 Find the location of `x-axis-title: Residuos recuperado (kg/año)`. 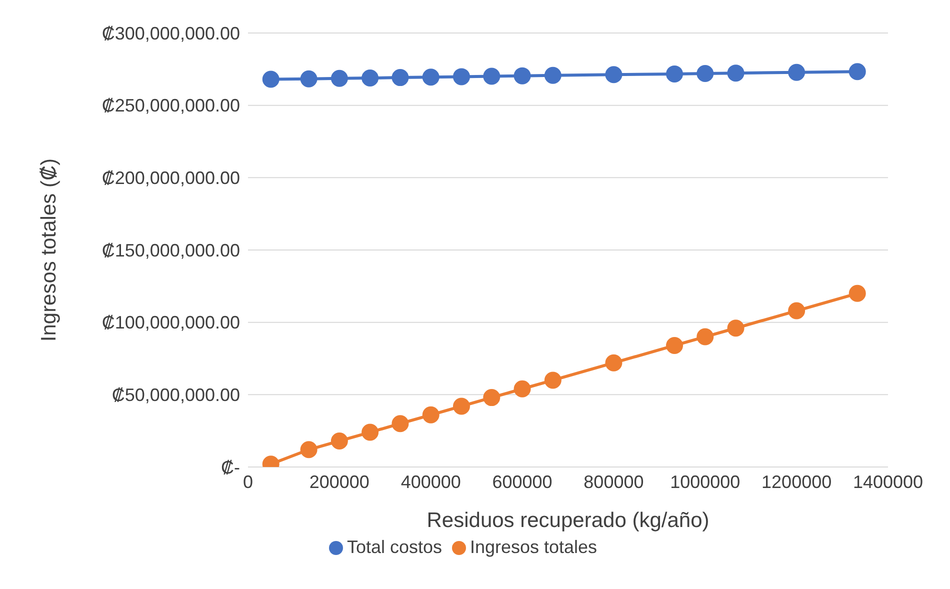

x-axis-title: Residuos recuperado (kg/año) is located at coordinates (568, 520).